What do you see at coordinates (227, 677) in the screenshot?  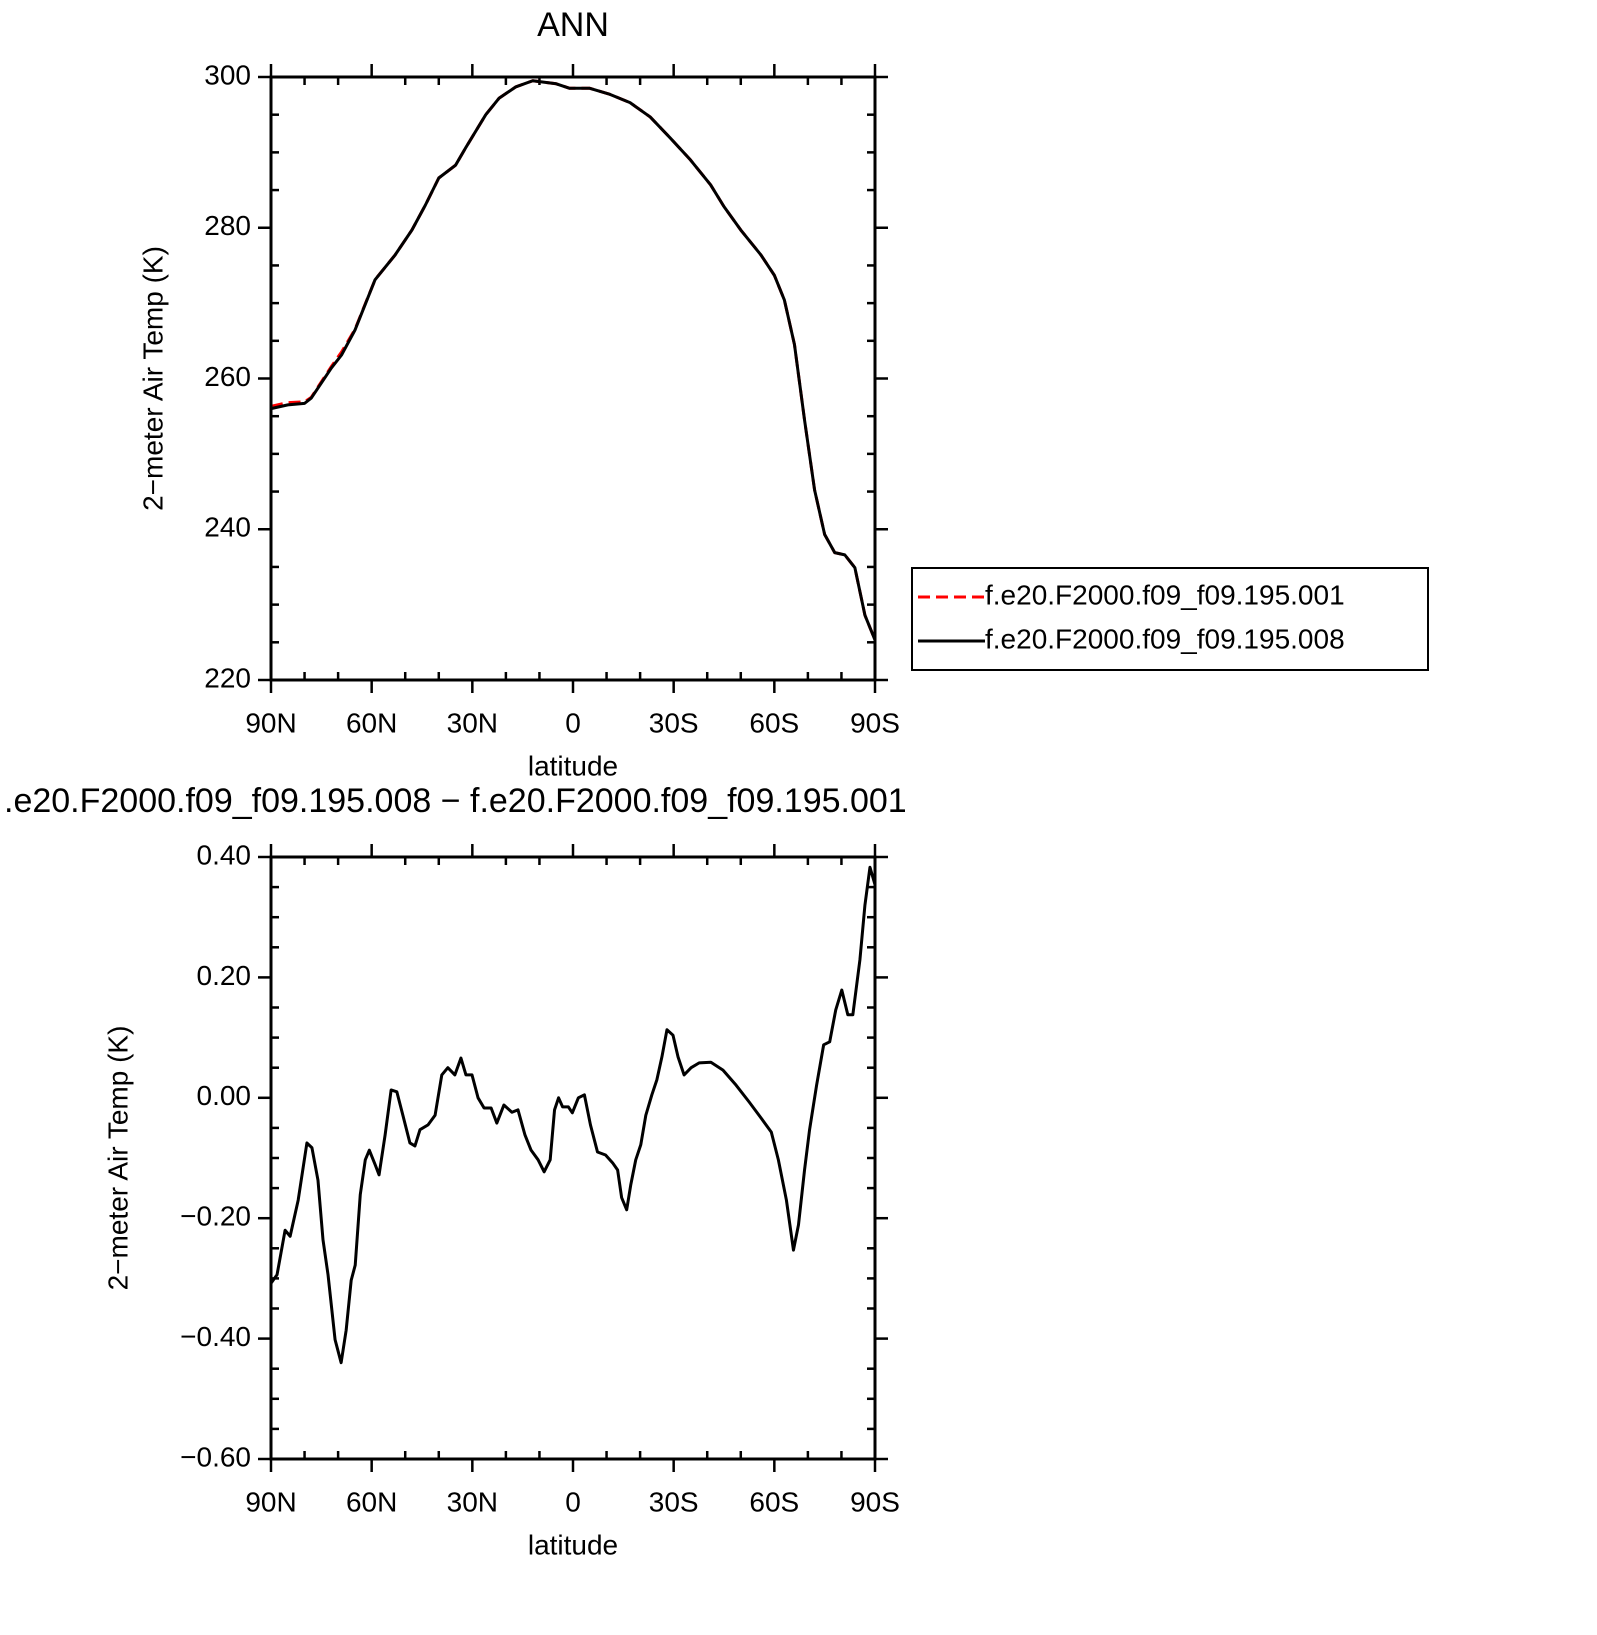 I see `y-tick-label: 220` at bounding box center [227, 677].